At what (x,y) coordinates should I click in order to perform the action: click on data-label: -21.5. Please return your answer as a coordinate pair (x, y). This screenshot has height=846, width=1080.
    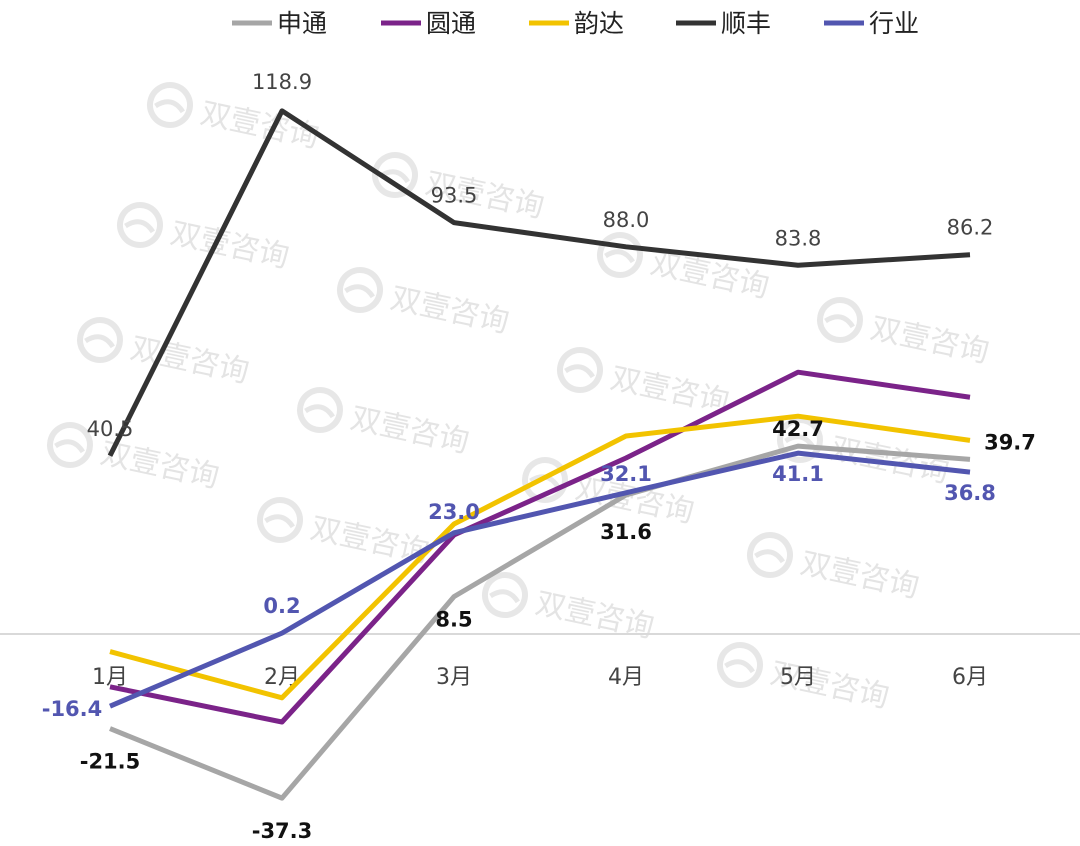
    Looking at the image, I should click on (110, 762).